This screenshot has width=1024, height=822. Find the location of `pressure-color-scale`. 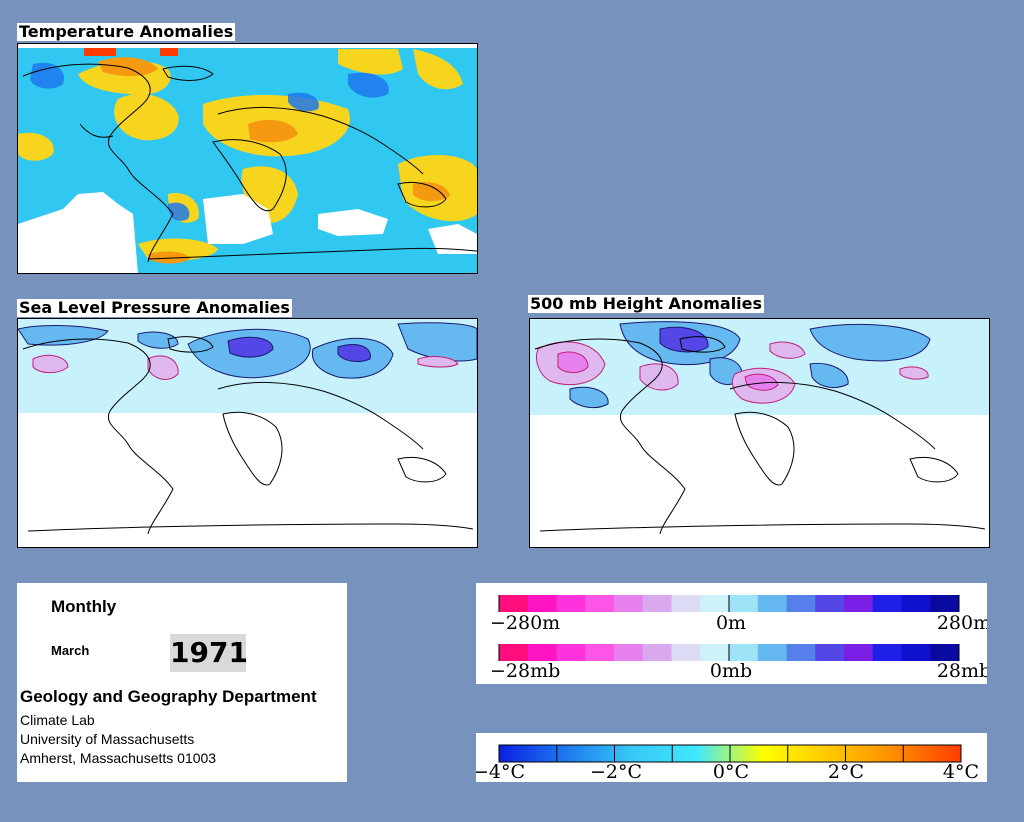

pressure-color-scale is located at coordinates (729, 652).